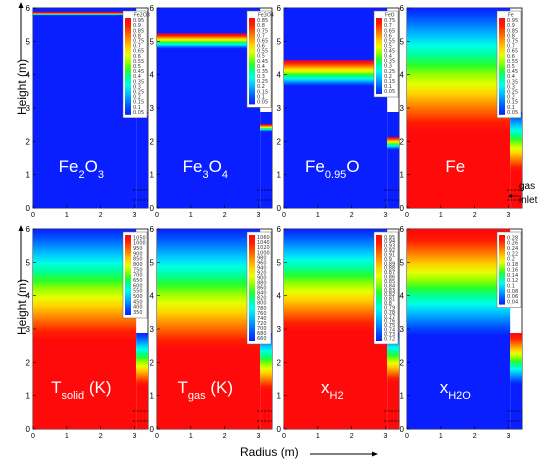 Image resolution: width=550 pixels, height=466 pixels. I want to click on legend-tick-0-10: 0.45, so click(138, 72).